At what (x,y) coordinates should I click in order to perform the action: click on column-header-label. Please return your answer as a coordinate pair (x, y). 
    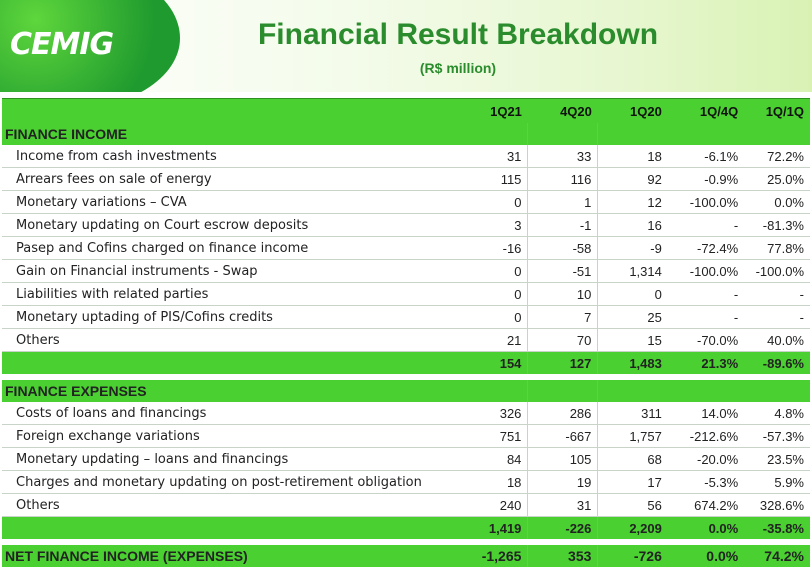
    Looking at the image, I should click on (232, 110).